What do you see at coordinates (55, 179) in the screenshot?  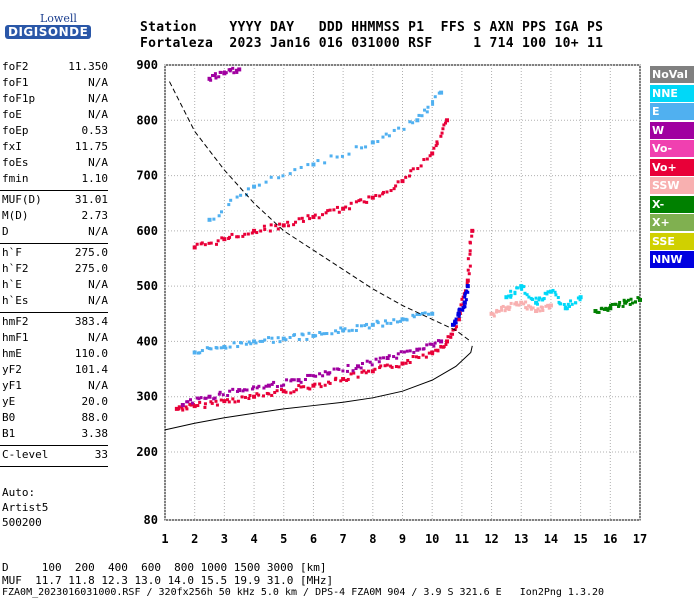 I see `param-row: fmin 1.10` at bounding box center [55, 179].